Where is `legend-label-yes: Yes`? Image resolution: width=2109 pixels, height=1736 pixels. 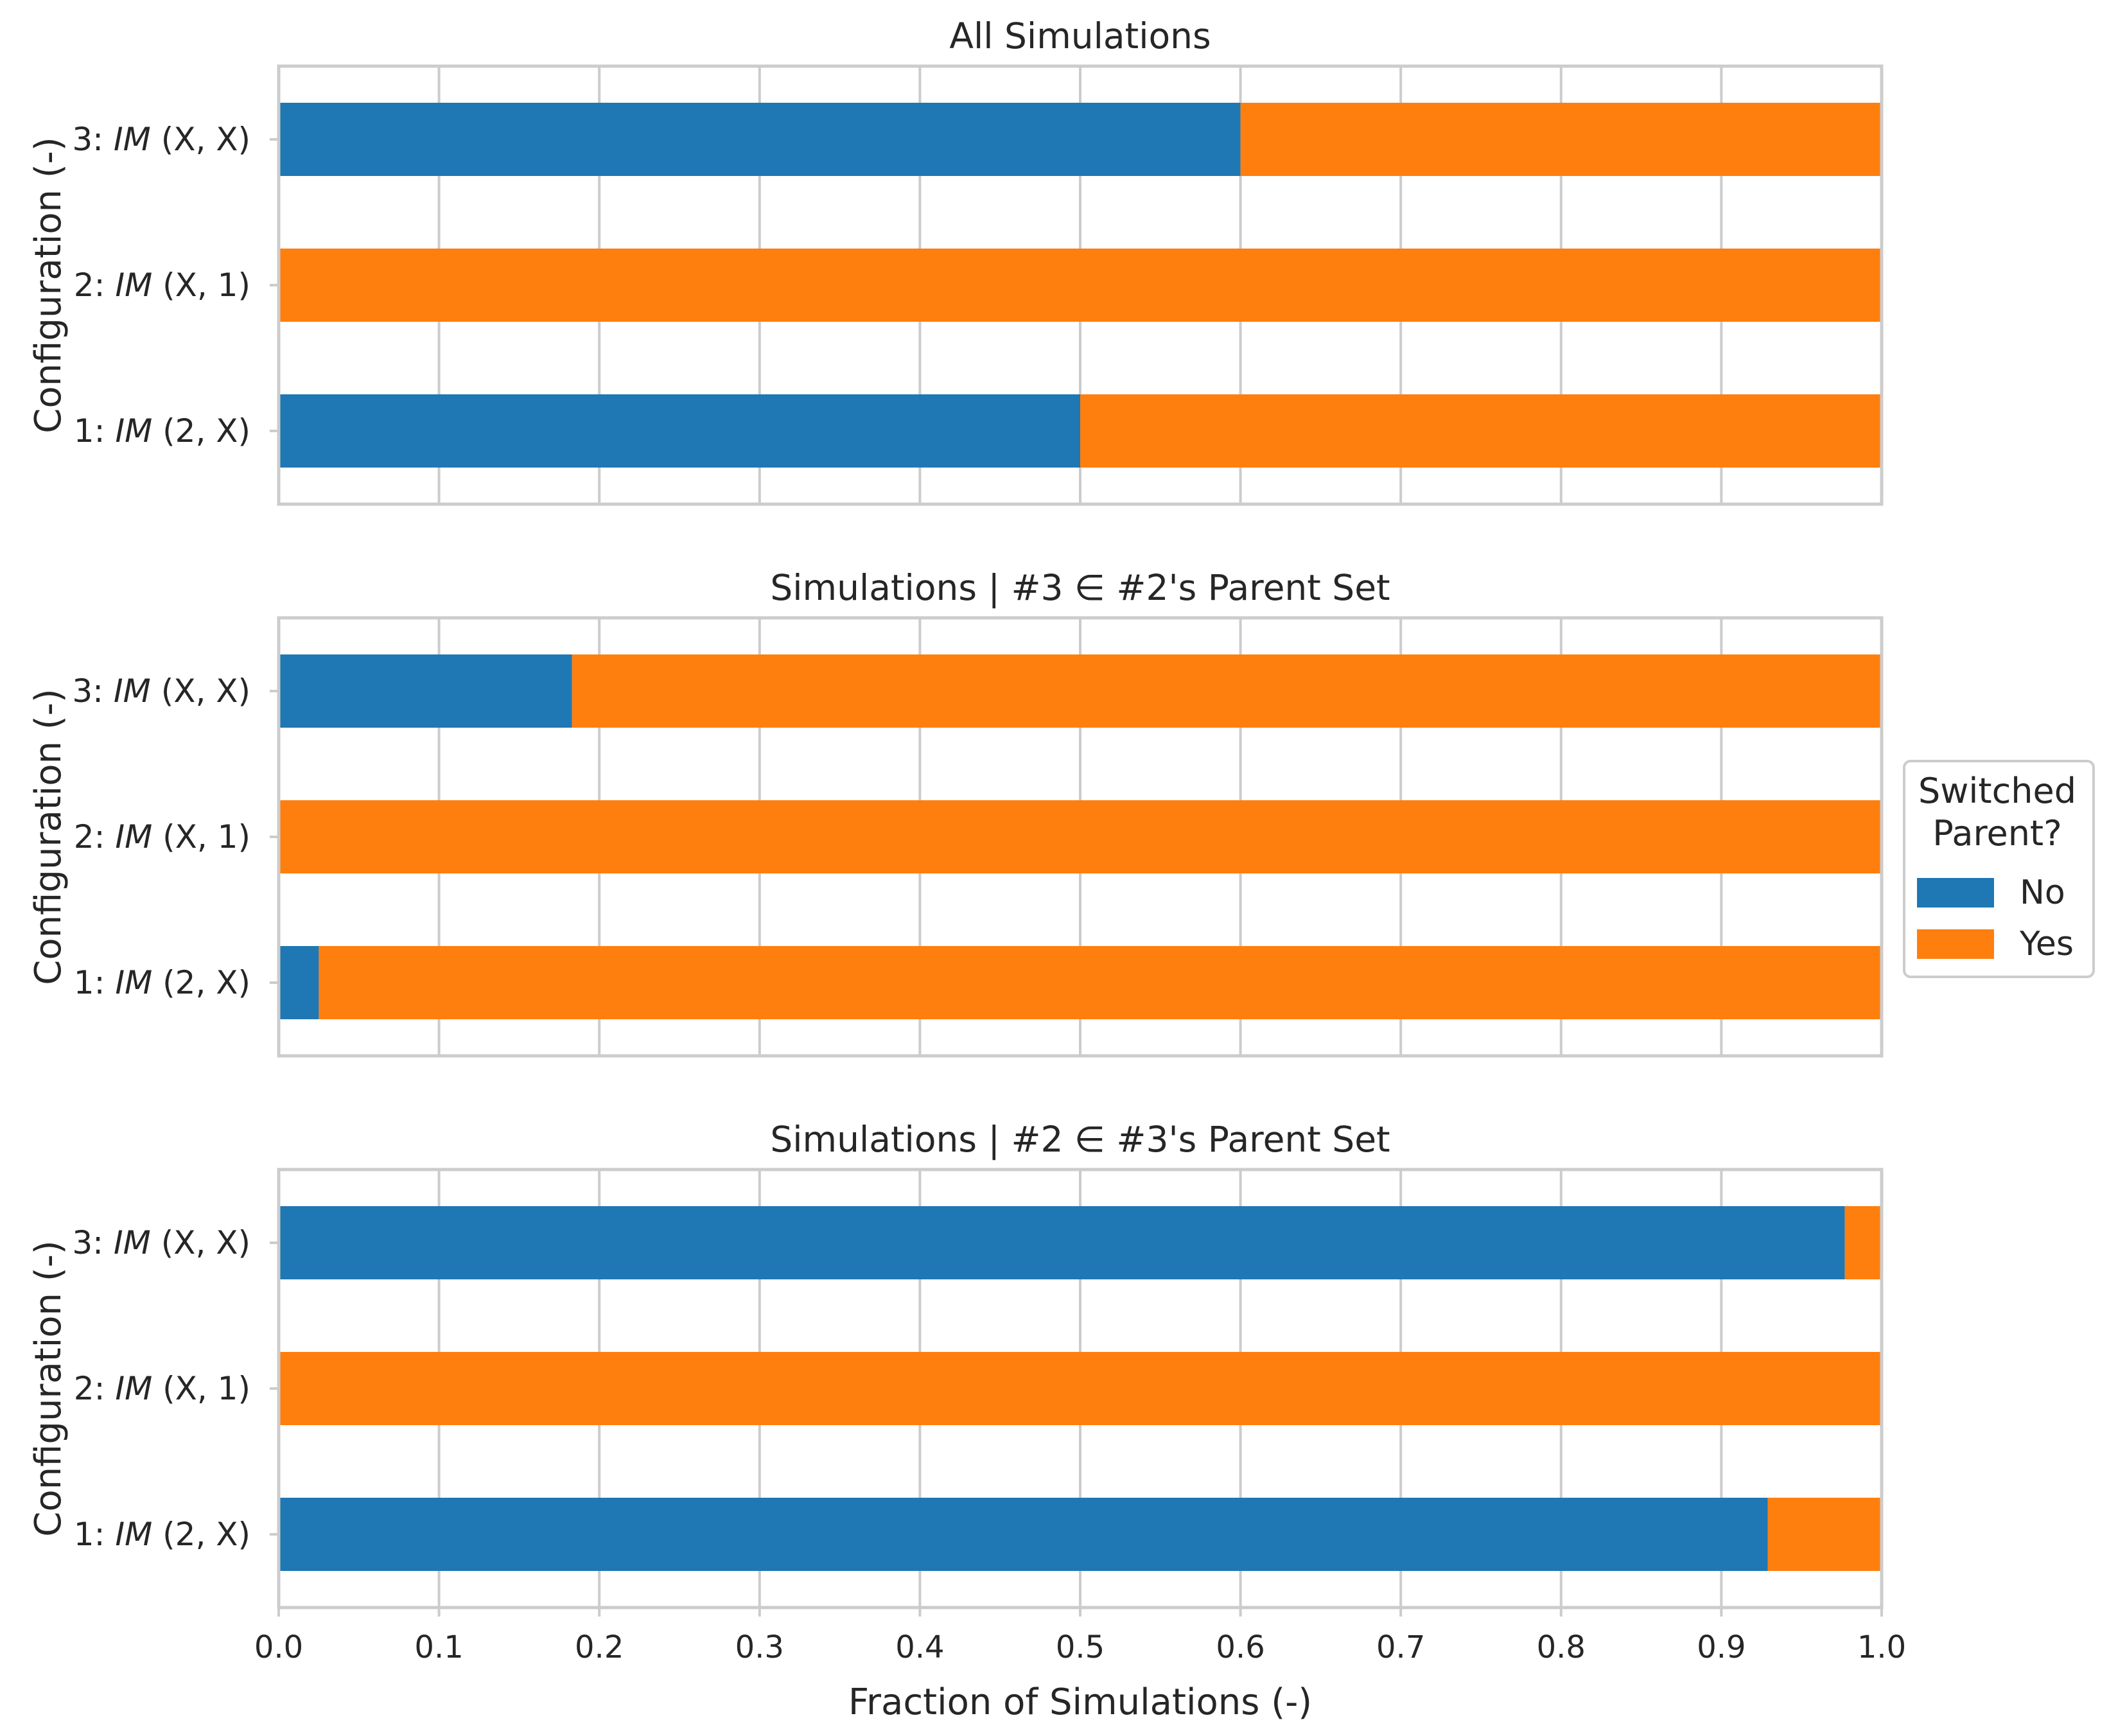
legend-label-yes: Yes is located at coordinates (2046, 944).